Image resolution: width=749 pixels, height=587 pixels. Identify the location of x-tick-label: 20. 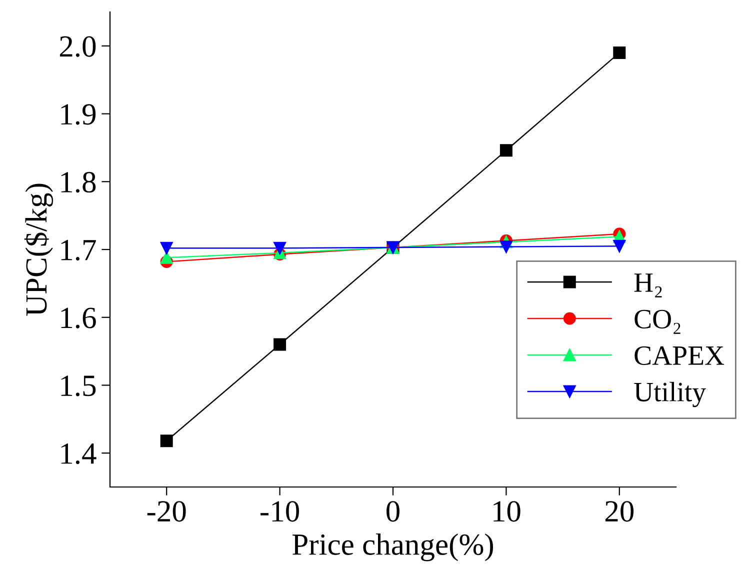
(619, 511).